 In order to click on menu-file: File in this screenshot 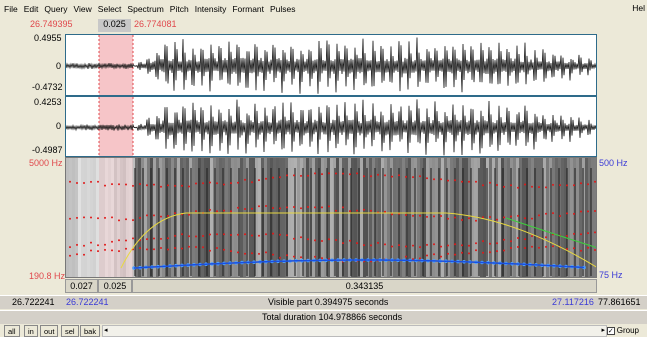, I will do `click(11, 8)`.